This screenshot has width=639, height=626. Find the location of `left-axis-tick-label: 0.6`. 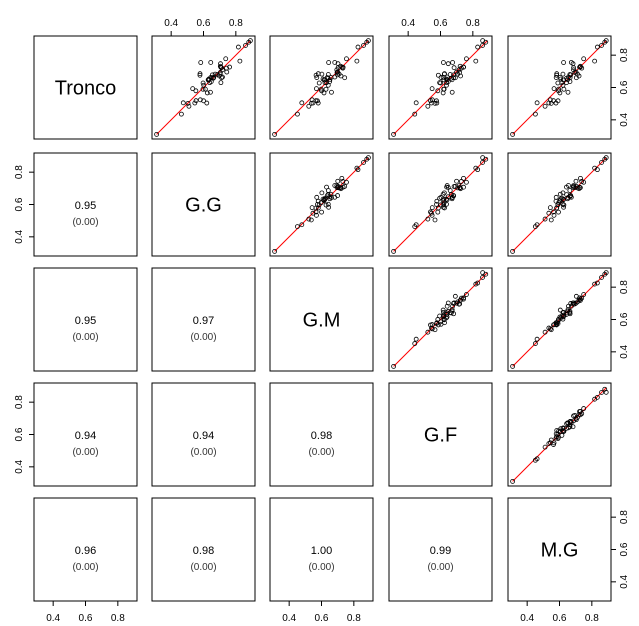

left-axis-tick-label: 0.6 is located at coordinates (19, 204).